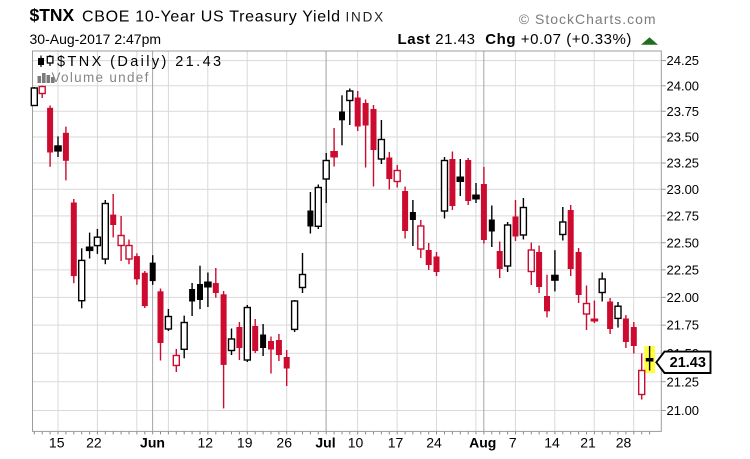  I want to click on svg-text: 21.75, so click(683, 325).